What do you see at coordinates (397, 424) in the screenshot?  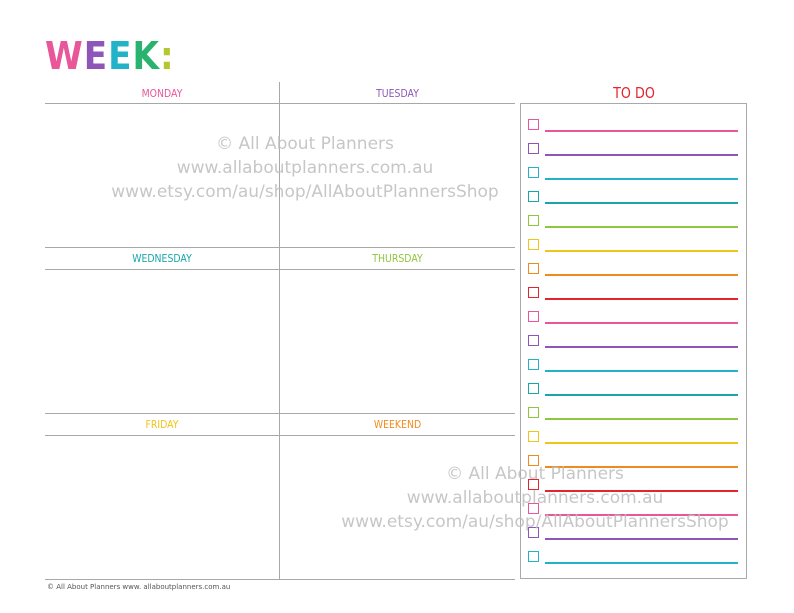 I see `day-label-weekend: WEEKEND` at bounding box center [397, 424].